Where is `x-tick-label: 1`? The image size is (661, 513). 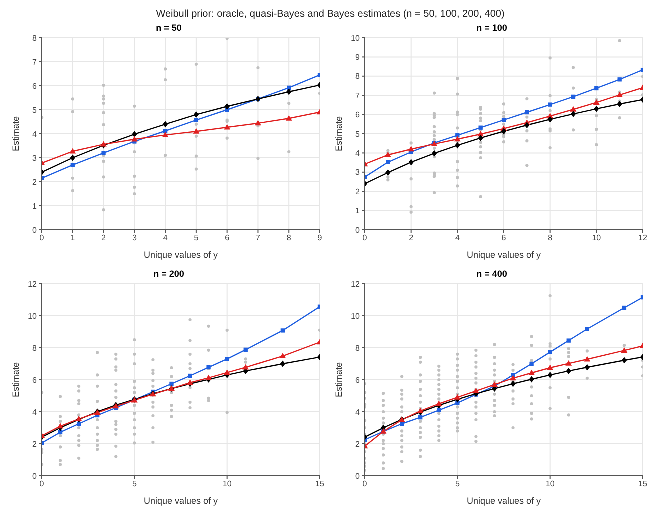 x-tick-label: 1 is located at coordinates (73, 238).